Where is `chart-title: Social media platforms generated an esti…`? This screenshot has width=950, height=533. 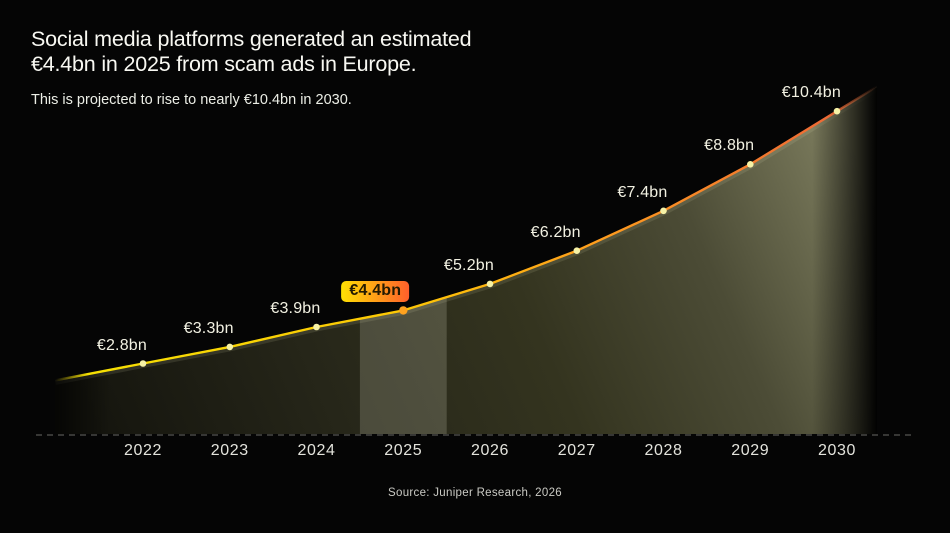
chart-title: Social media platforms generated an esti… is located at coordinates (351, 52).